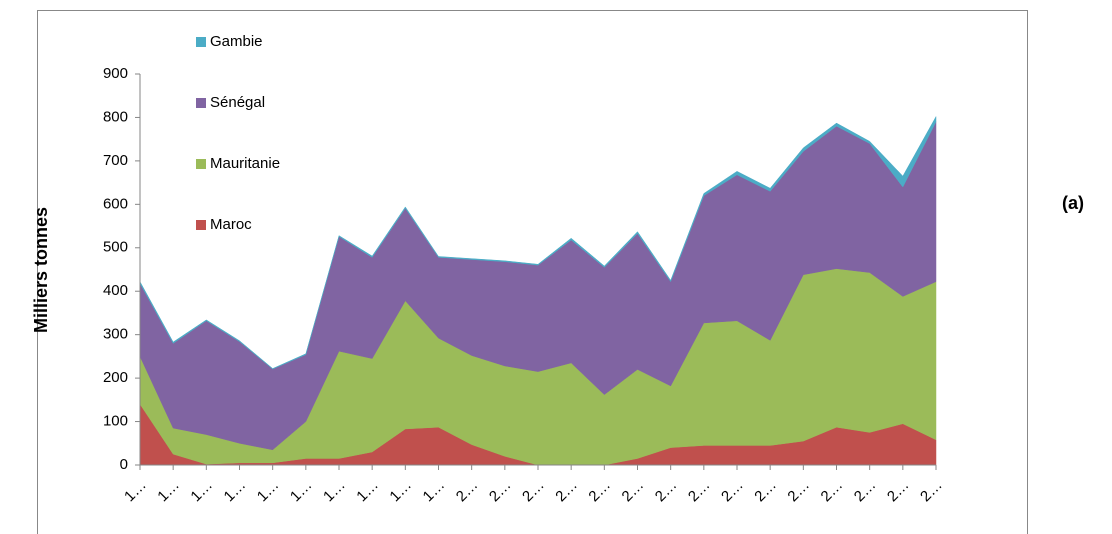  What do you see at coordinates (231, 224) in the screenshot?
I see `legend-label: Maroc` at bounding box center [231, 224].